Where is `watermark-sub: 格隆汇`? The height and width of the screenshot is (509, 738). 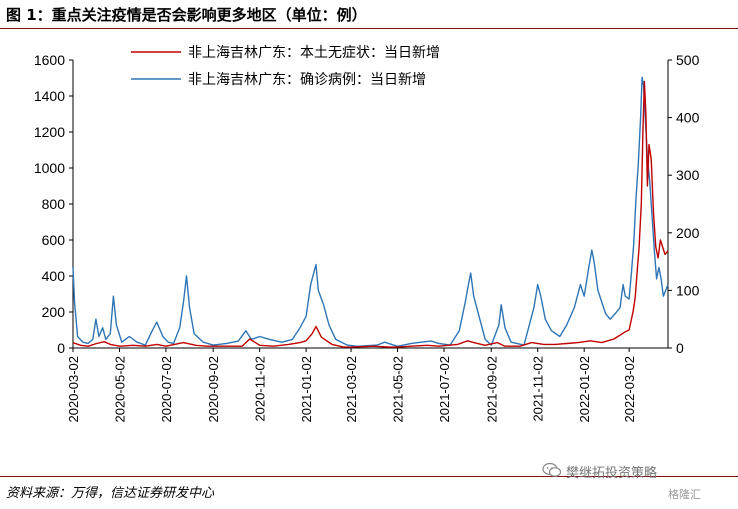
watermark-sub: 格隆汇 is located at coordinates (684, 494).